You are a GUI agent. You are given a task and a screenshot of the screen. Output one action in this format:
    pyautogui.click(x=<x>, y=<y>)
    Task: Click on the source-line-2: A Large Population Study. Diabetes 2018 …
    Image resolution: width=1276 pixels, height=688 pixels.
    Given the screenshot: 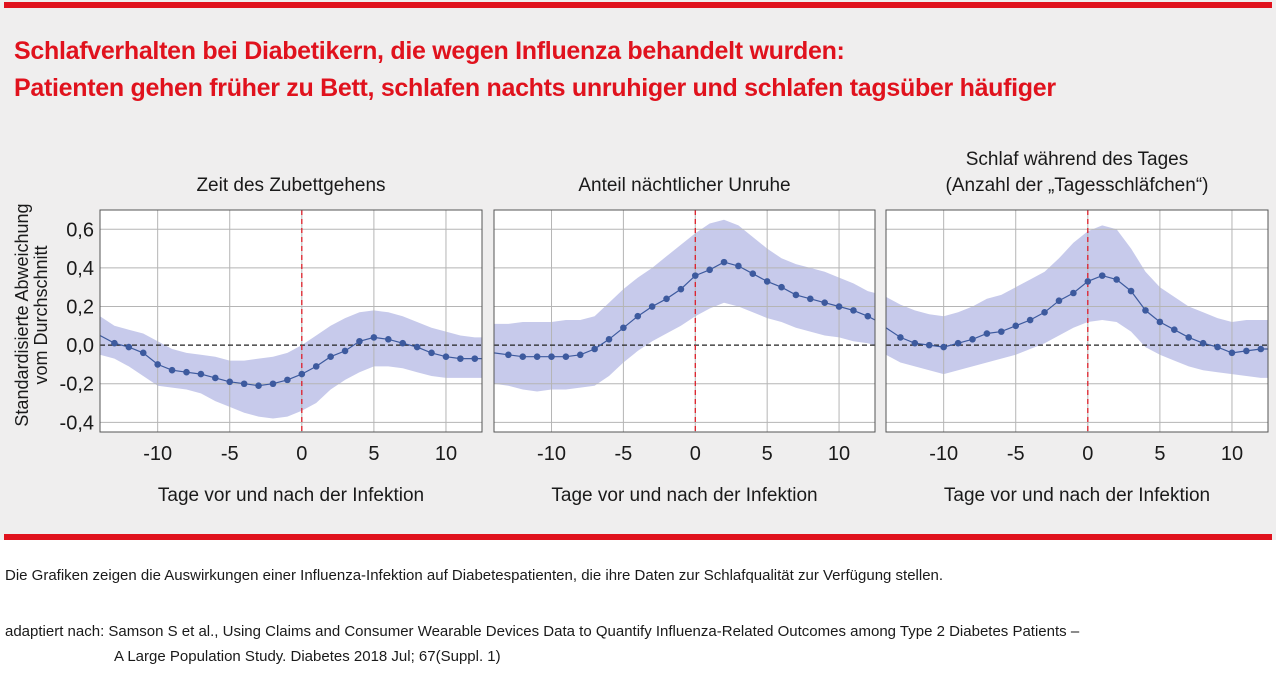 What is the action you would take?
    pyautogui.click(x=307, y=656)
    